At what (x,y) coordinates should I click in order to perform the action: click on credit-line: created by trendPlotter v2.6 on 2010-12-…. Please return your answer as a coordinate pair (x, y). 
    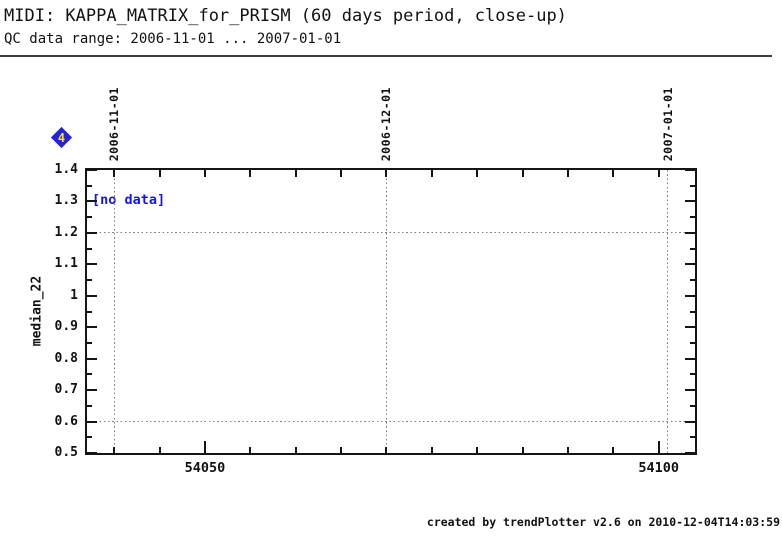
    Looking at the image, I should click on (603, 522).